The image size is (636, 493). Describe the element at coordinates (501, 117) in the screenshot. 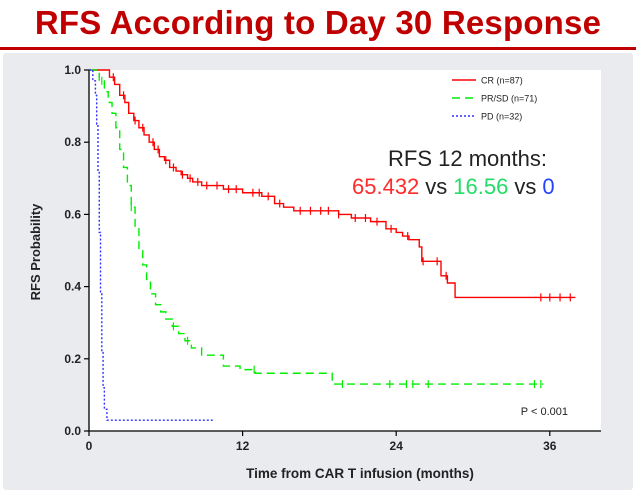

I see `legend-label-pd: PD (n=32)` at that location.